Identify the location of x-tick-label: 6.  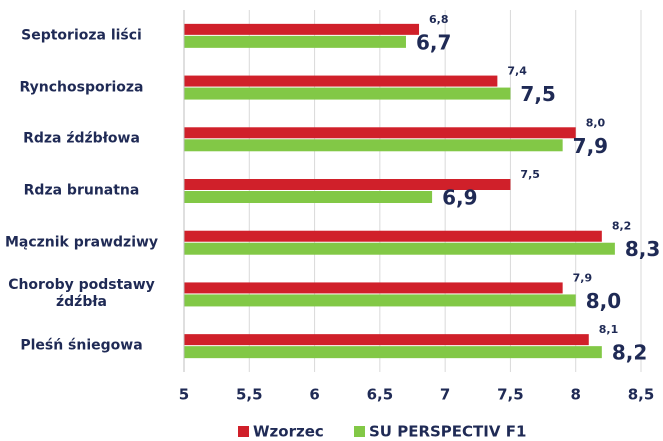
(314, 395).